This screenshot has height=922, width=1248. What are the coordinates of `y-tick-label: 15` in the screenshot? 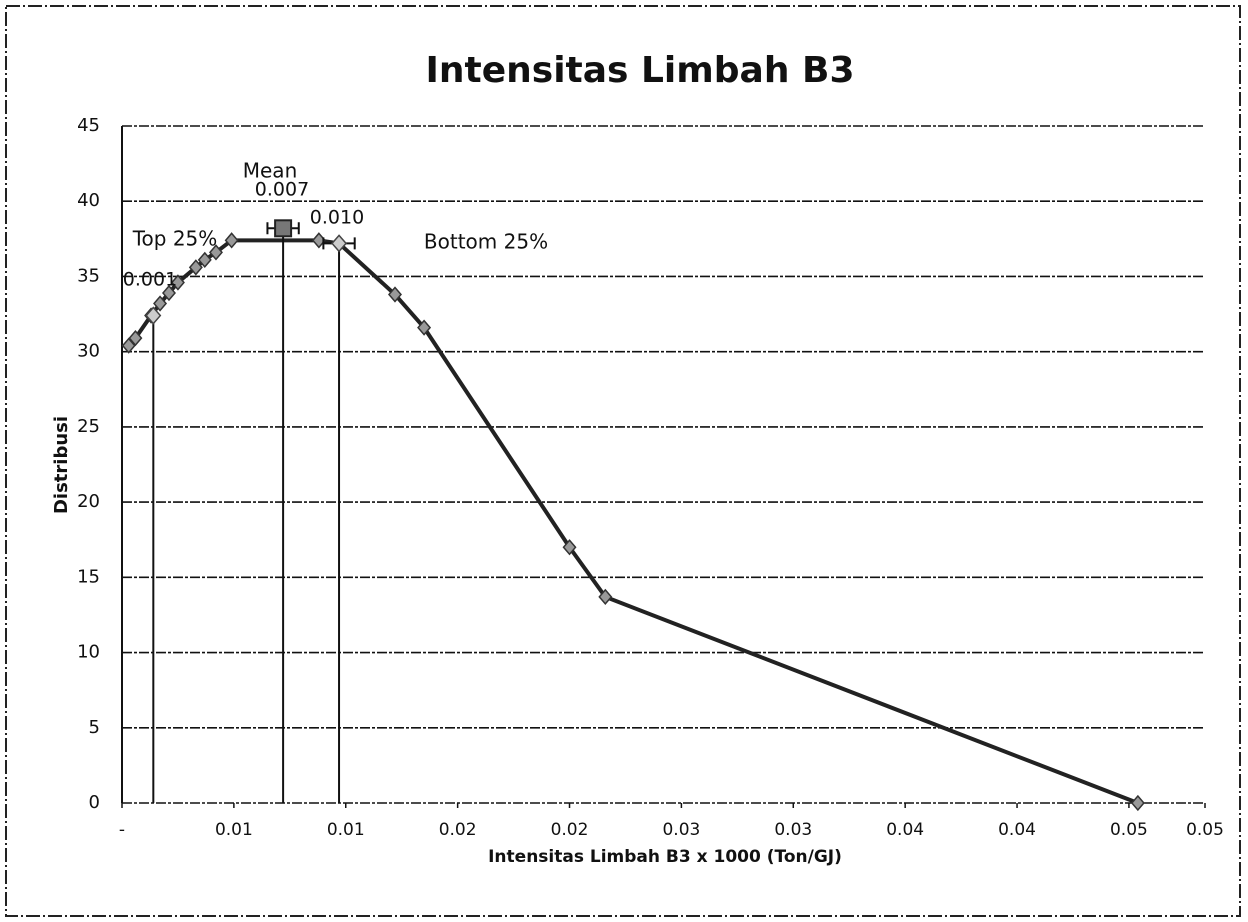 It's located at (88, 576).